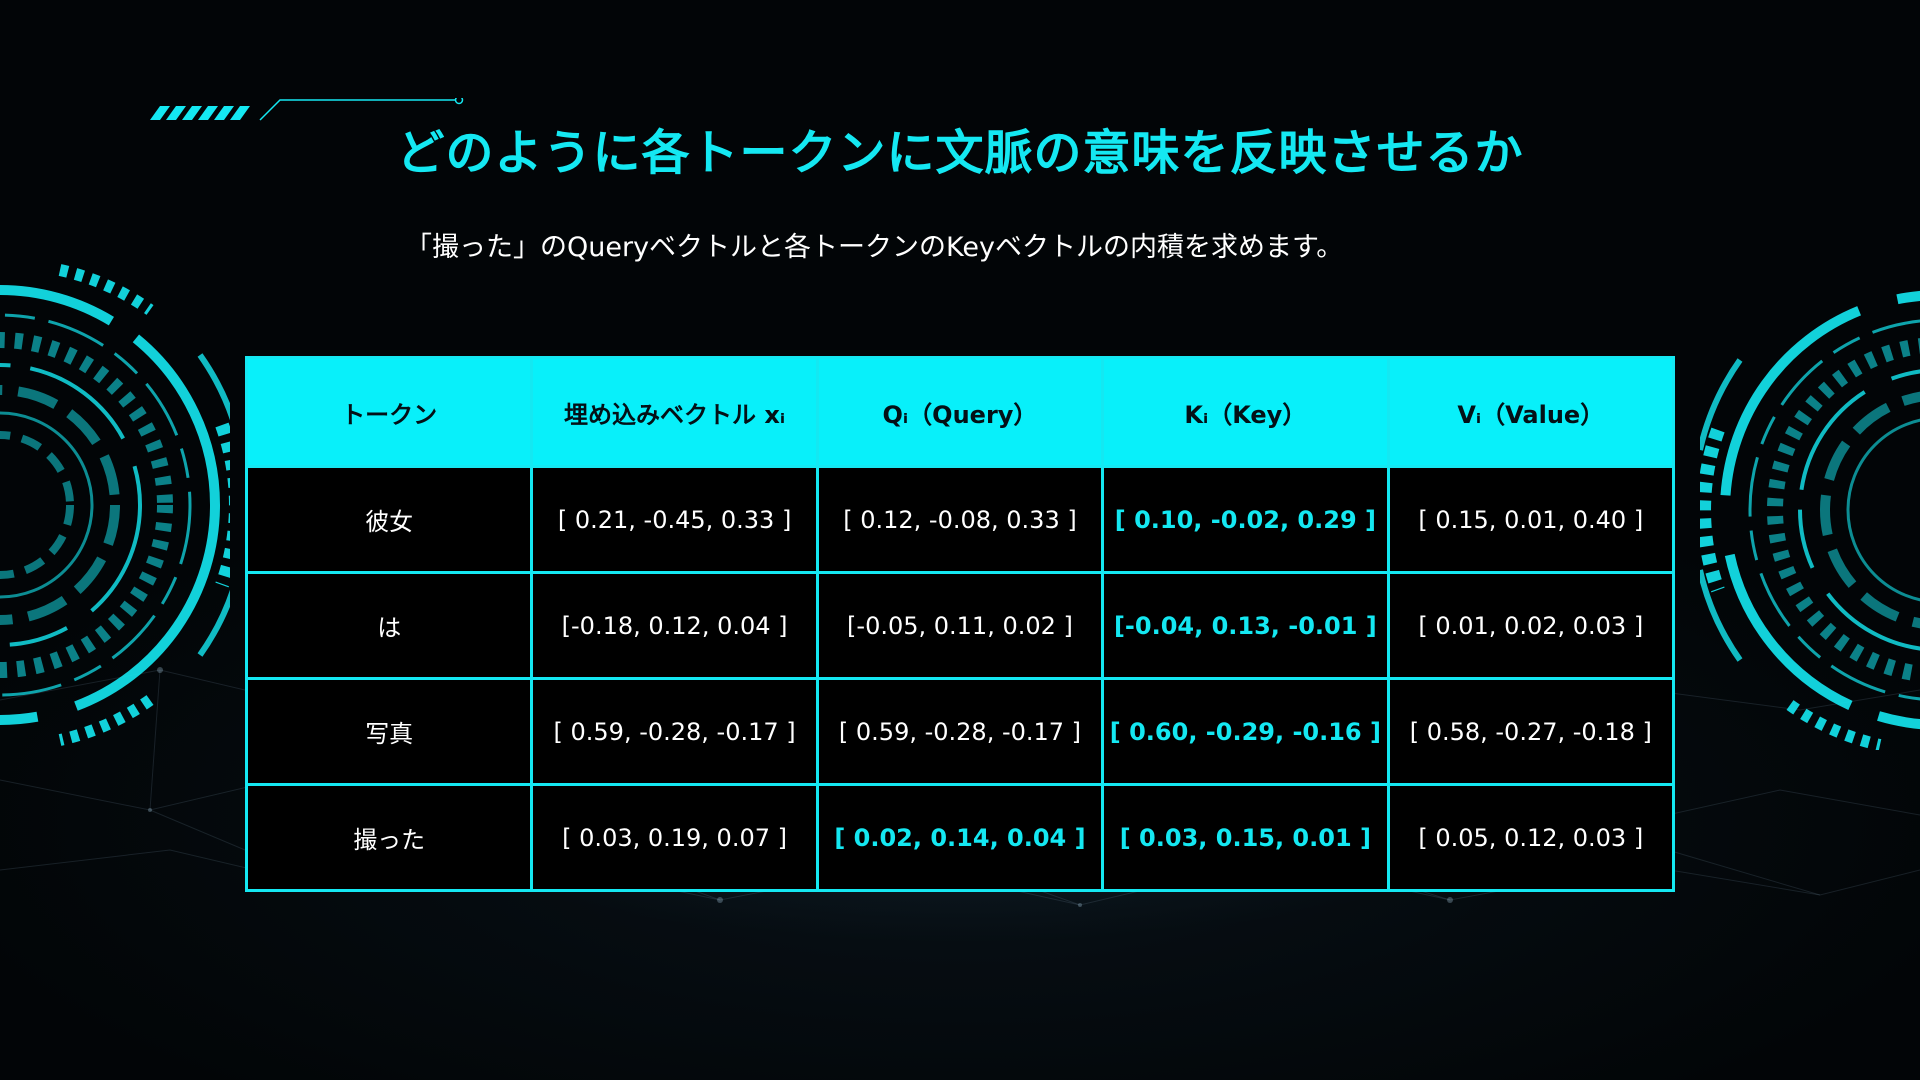 This screenshot has width=1920, height=1080. I want to click on title-accent-decoration, so click(307, 109).